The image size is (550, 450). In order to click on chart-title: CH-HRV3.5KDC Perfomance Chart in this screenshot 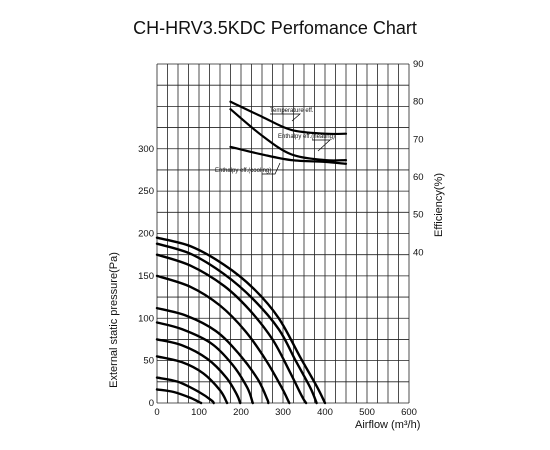, I will do `click(275, 28)`.